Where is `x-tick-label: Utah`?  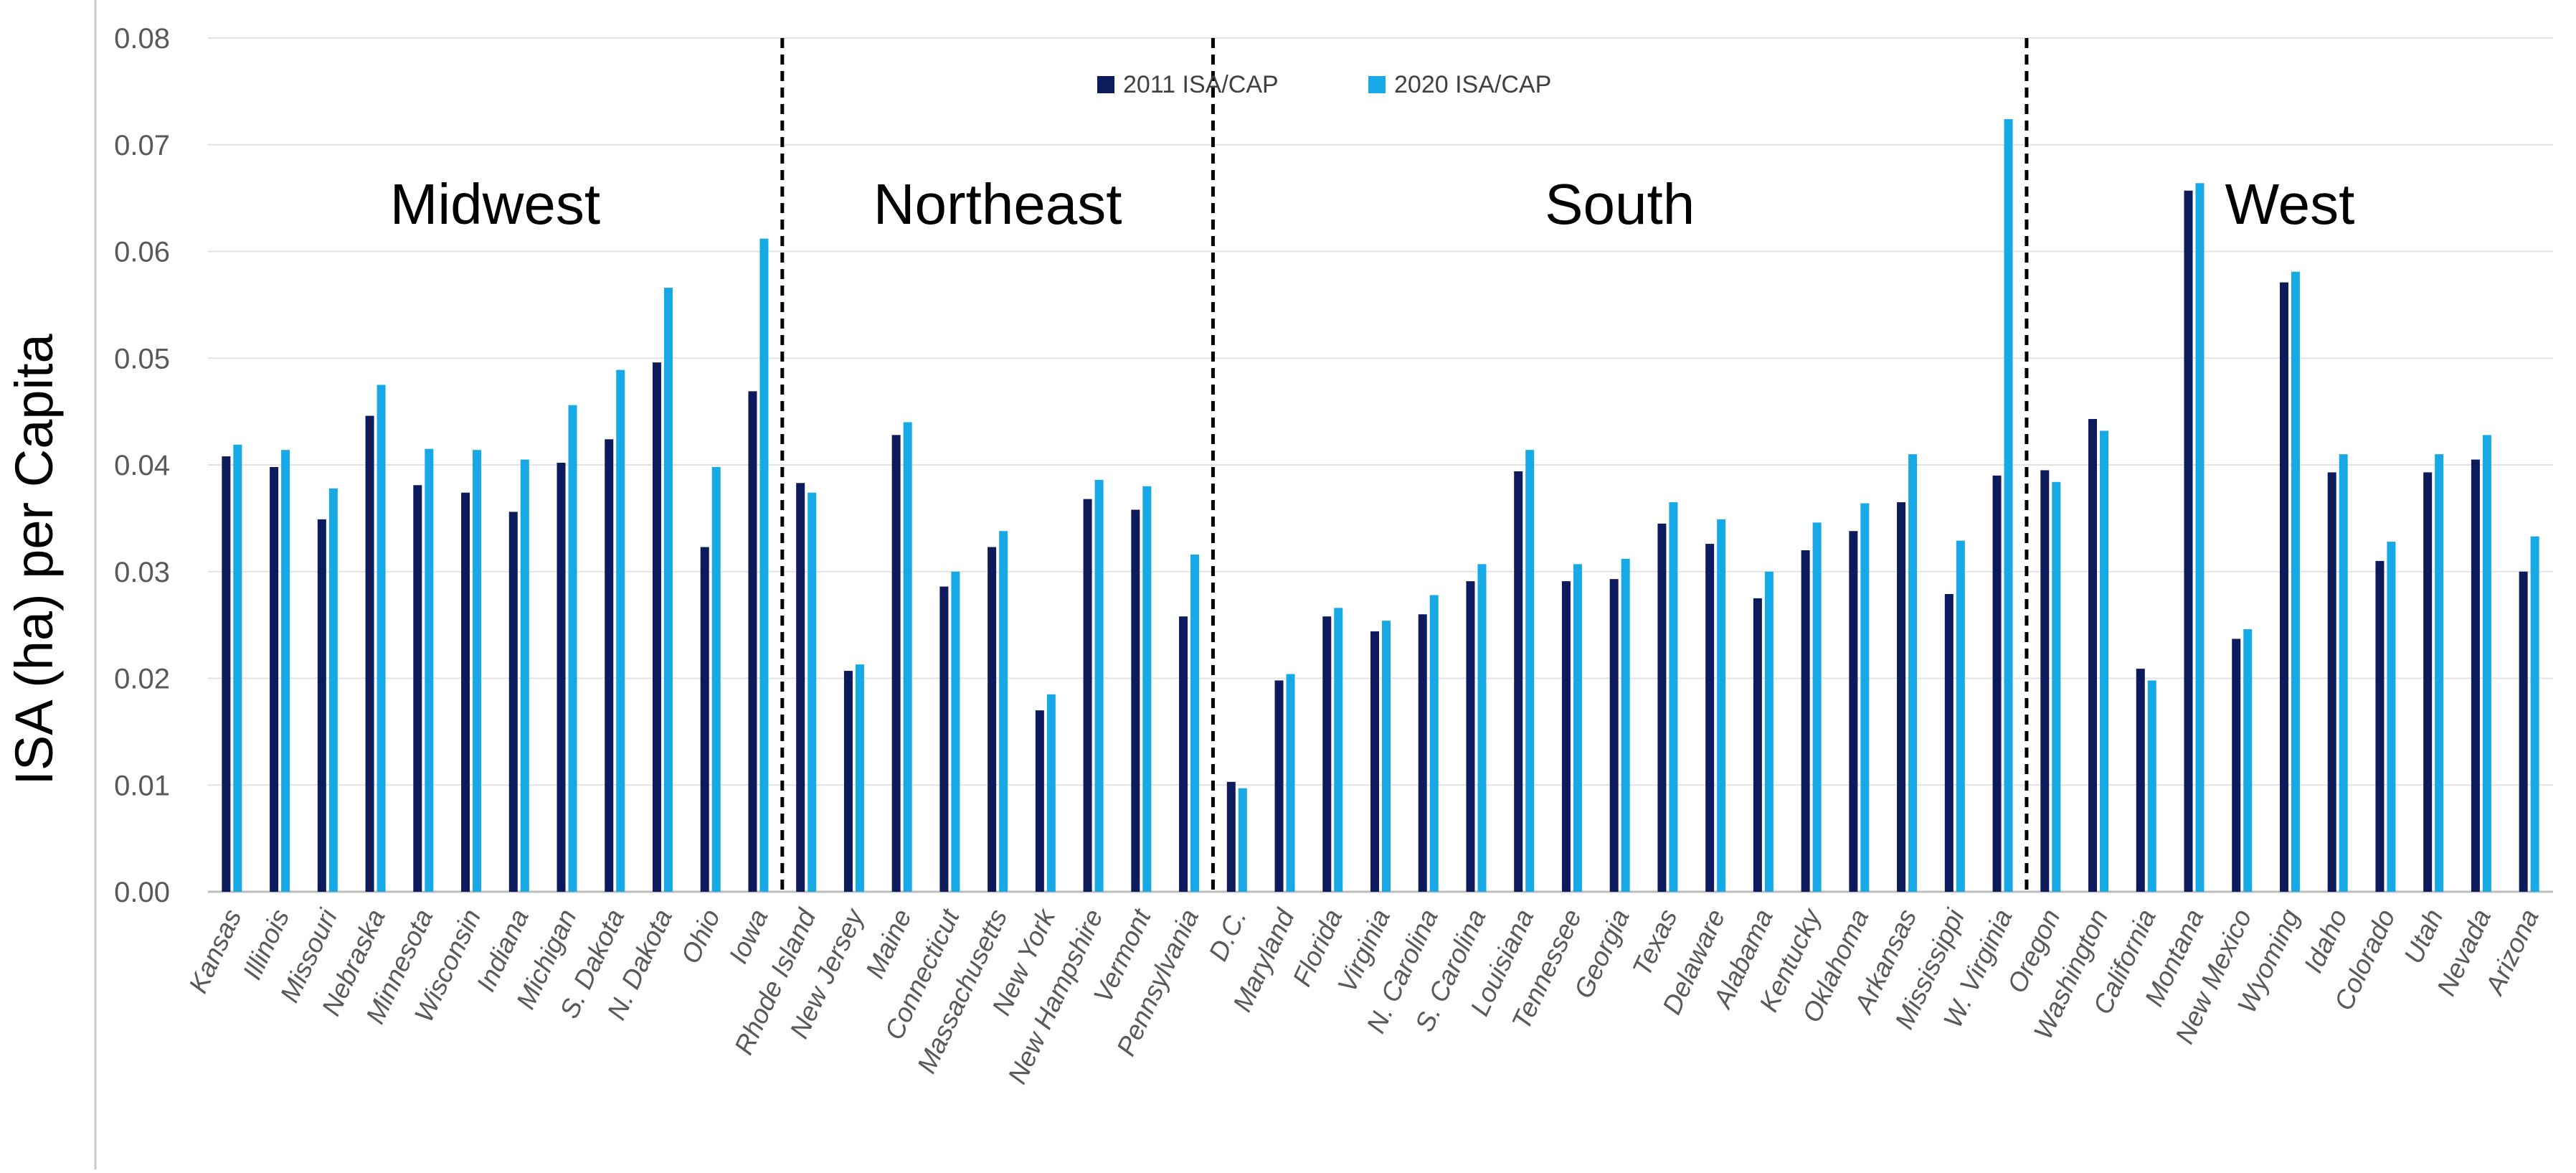 x-tick-label: Utah is located at coordinates (2423, 936).